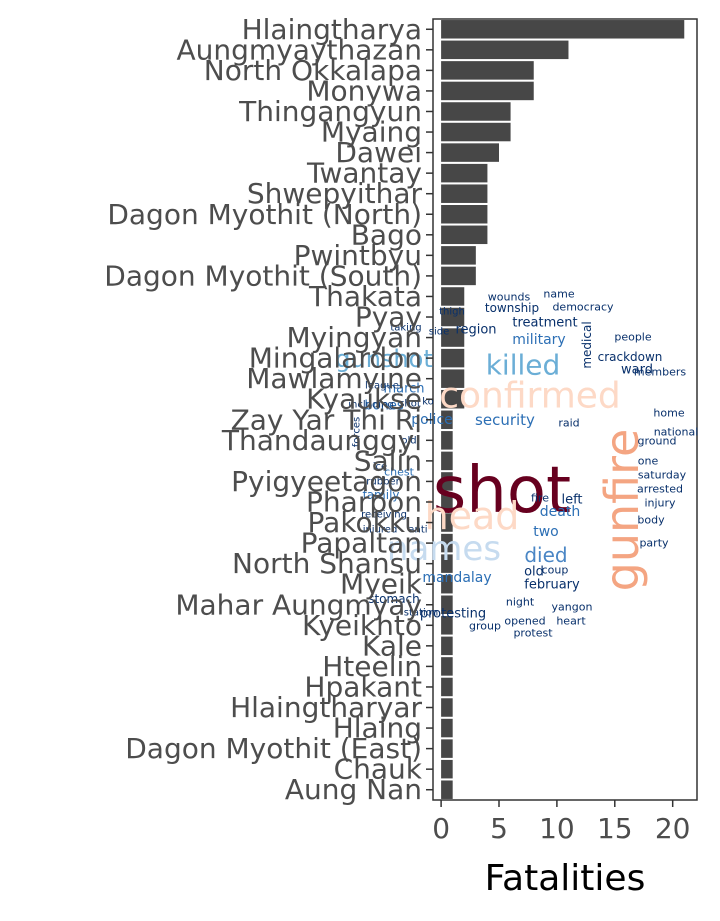 This screenshot has width=720, height=921. I want to click on word-cloud-word: thigh, so click(452, 312).